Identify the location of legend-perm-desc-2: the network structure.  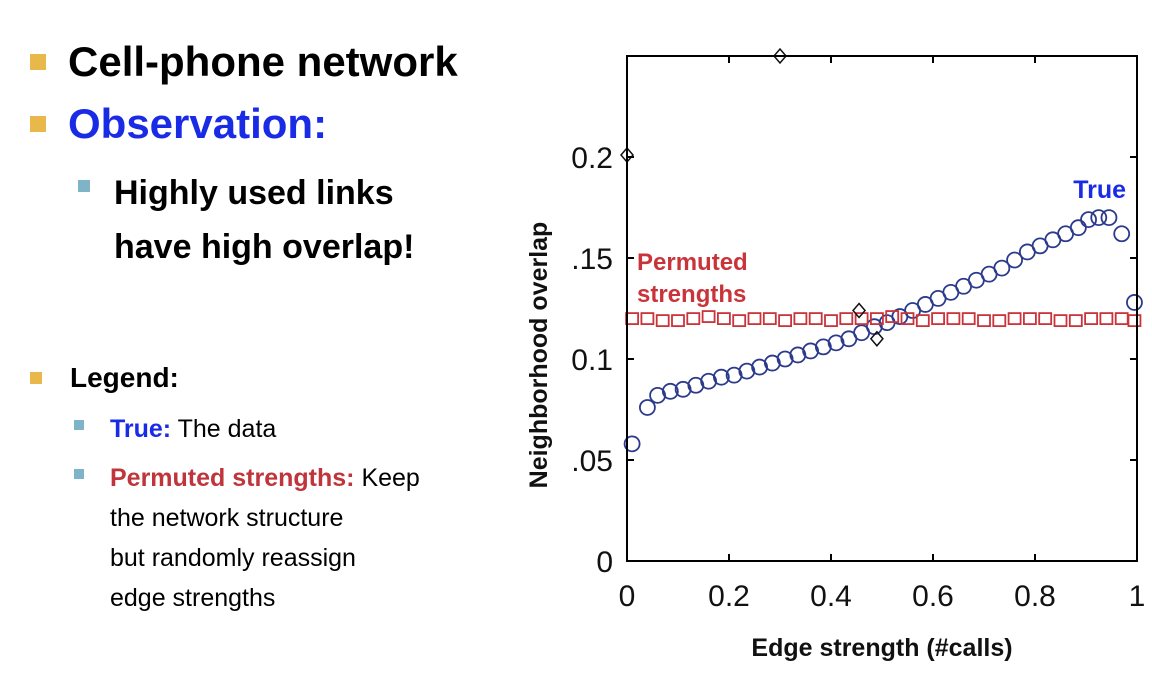
(227, 518).